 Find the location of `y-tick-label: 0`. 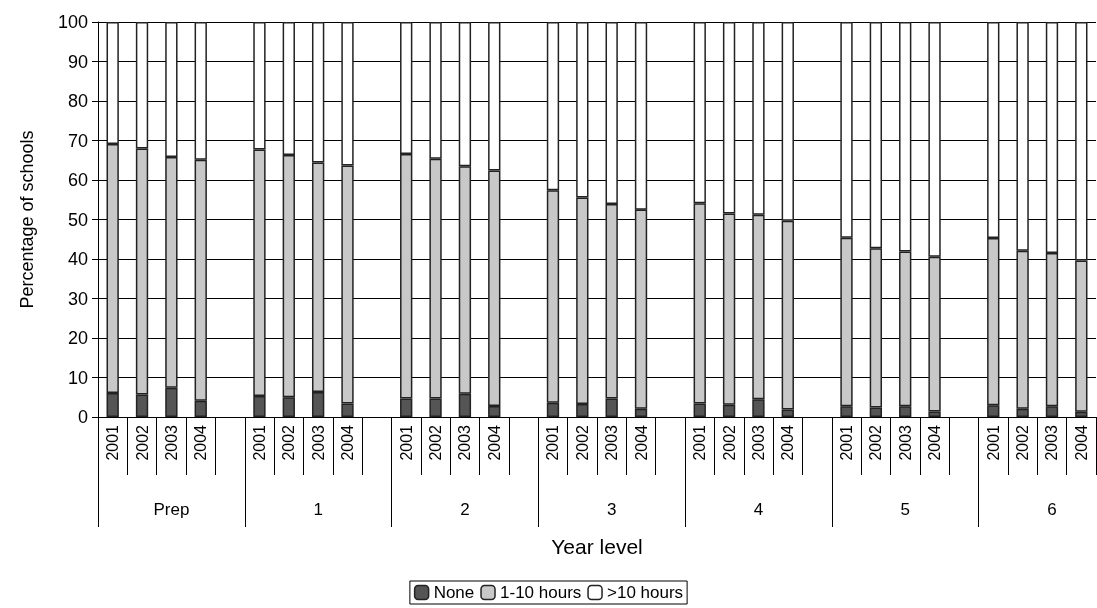

y-tick-label: 0 is located at coordinates (82, 417).